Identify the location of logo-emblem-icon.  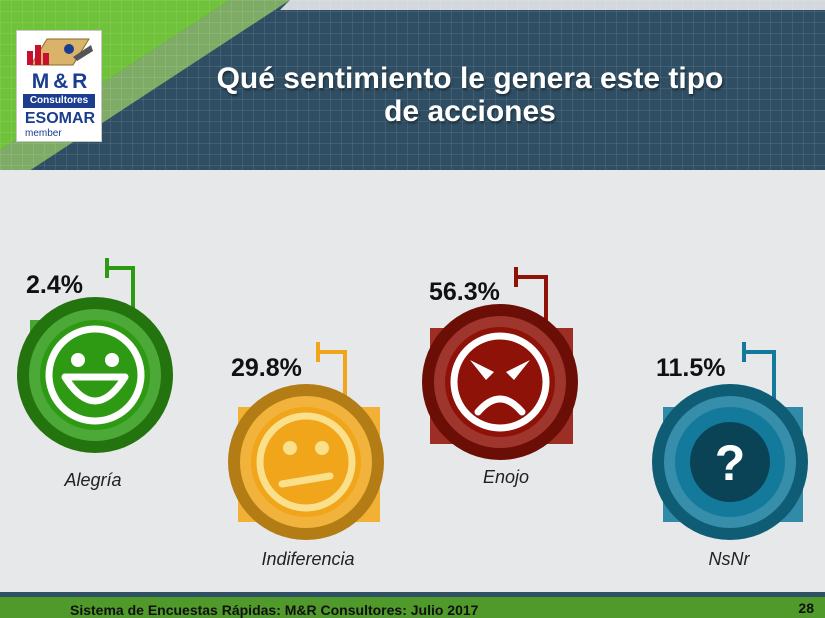
(60, 52).